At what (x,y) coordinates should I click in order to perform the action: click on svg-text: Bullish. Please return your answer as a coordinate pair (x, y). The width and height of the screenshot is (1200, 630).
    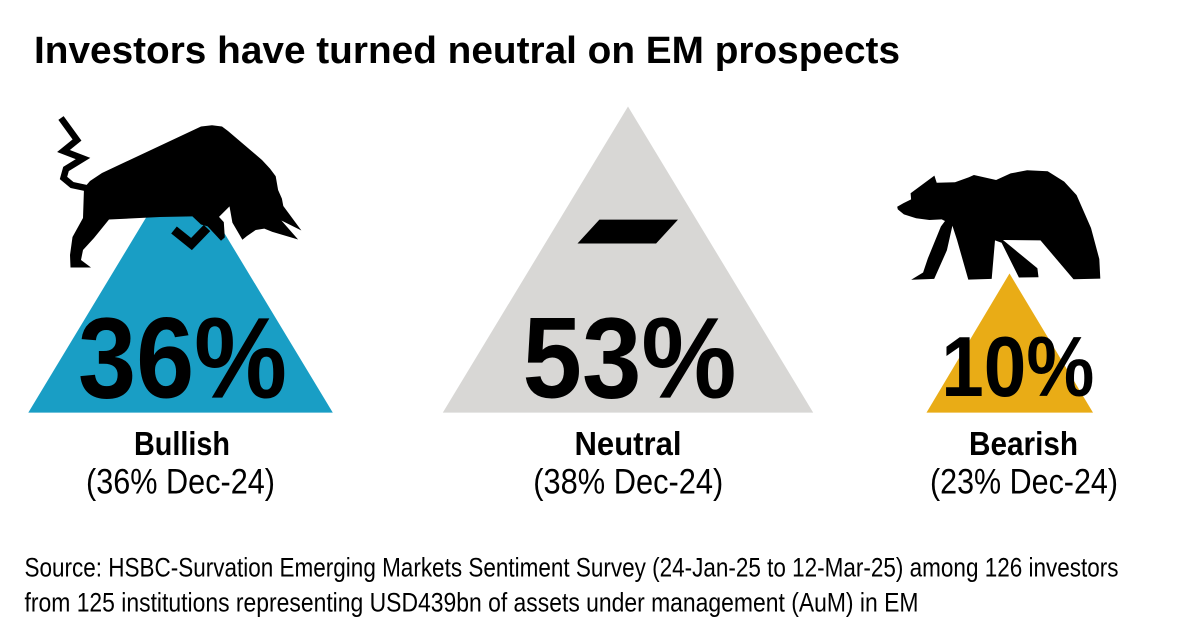
    Looking at the image, I should click on (182, 443).